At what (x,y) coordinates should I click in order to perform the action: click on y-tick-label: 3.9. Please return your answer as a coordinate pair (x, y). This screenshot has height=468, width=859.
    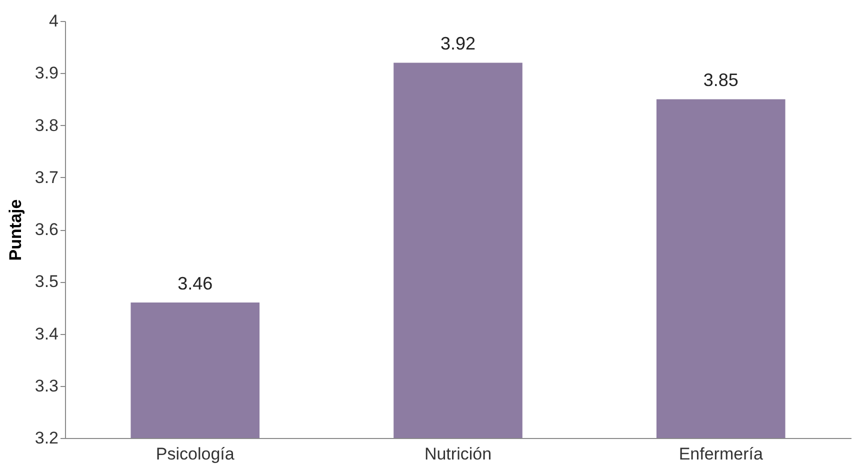
    Looking at the image, I should click on (46, 73).